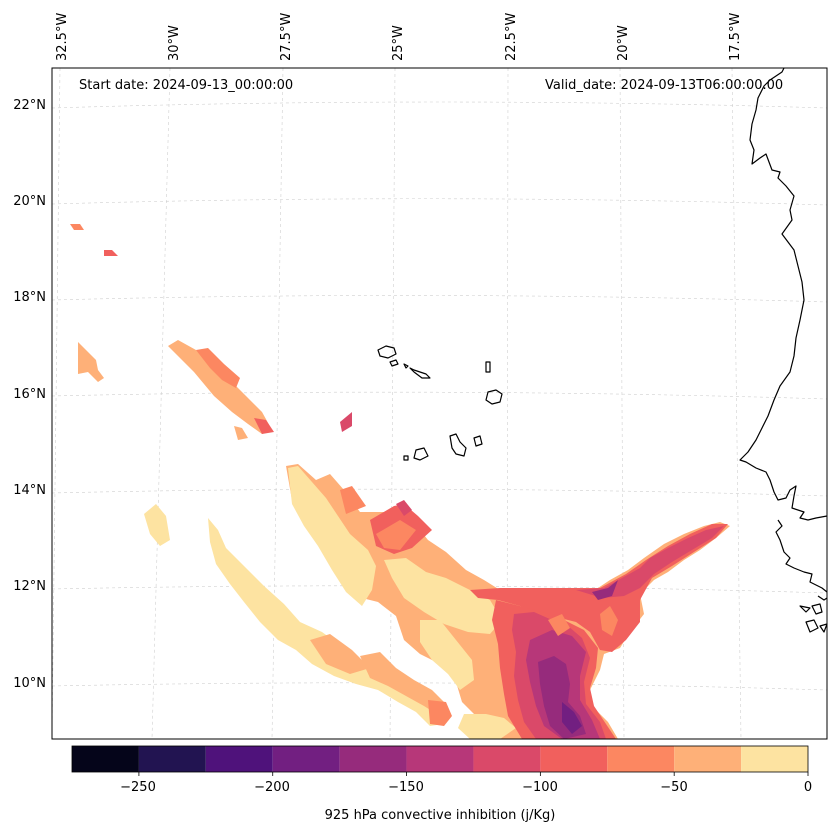 This screenshot has width=837, height=836. Describe the element at coordinates (387, 352) in the screenshot. I see `island-santo-antao` at that location.